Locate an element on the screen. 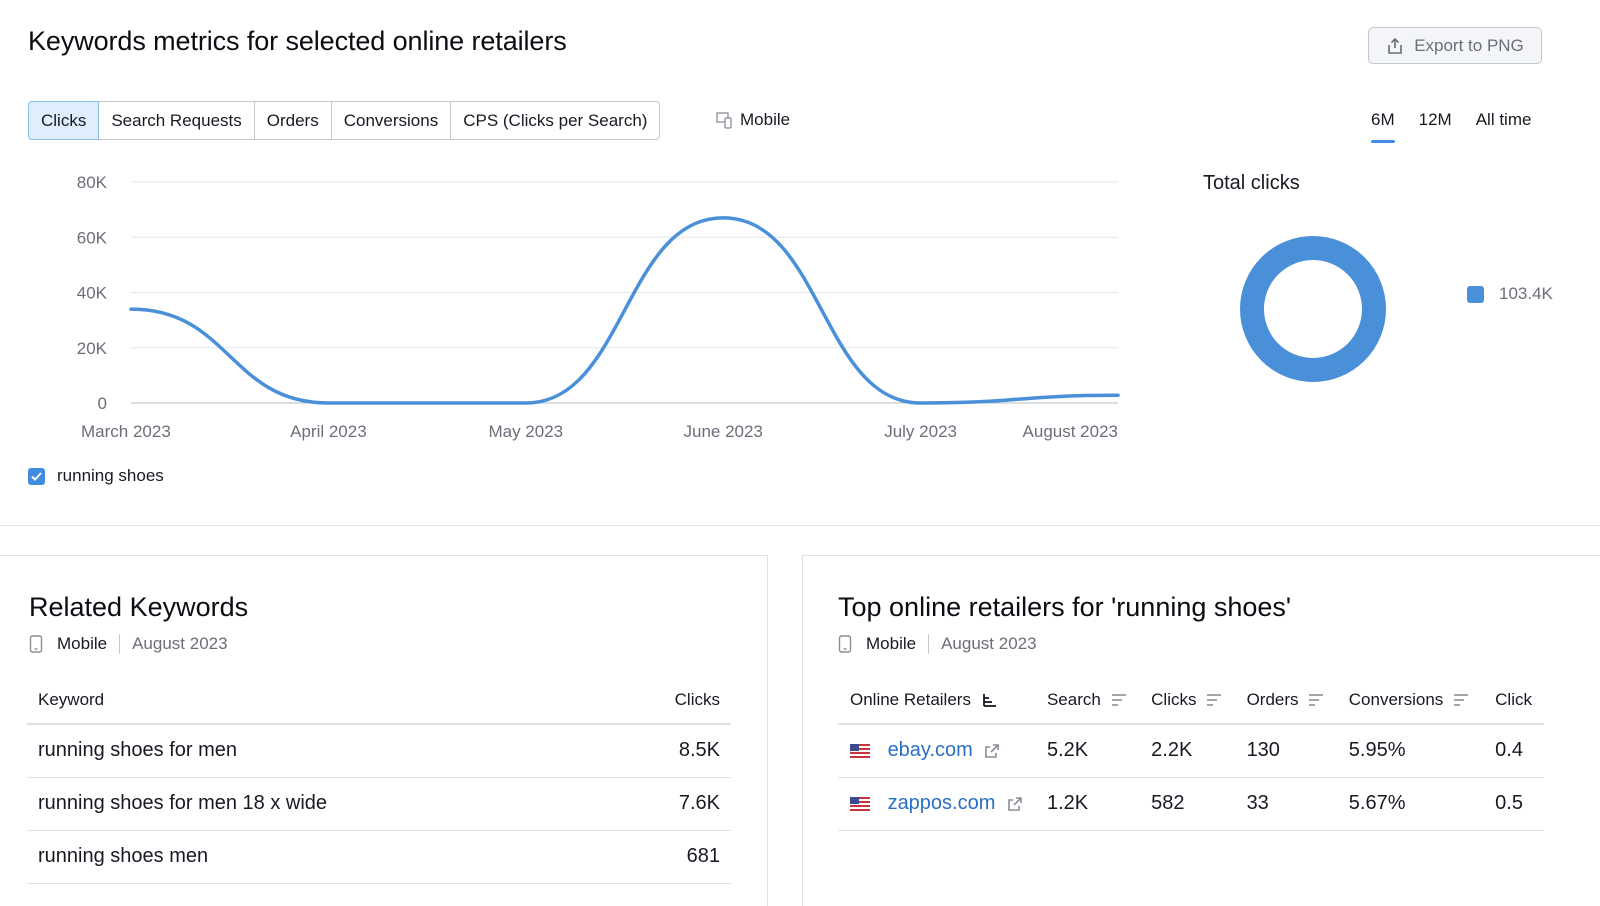 The height and width of the screenshot is (906, 1600). period-12m: 12M is located at coordinates (1435, 119).